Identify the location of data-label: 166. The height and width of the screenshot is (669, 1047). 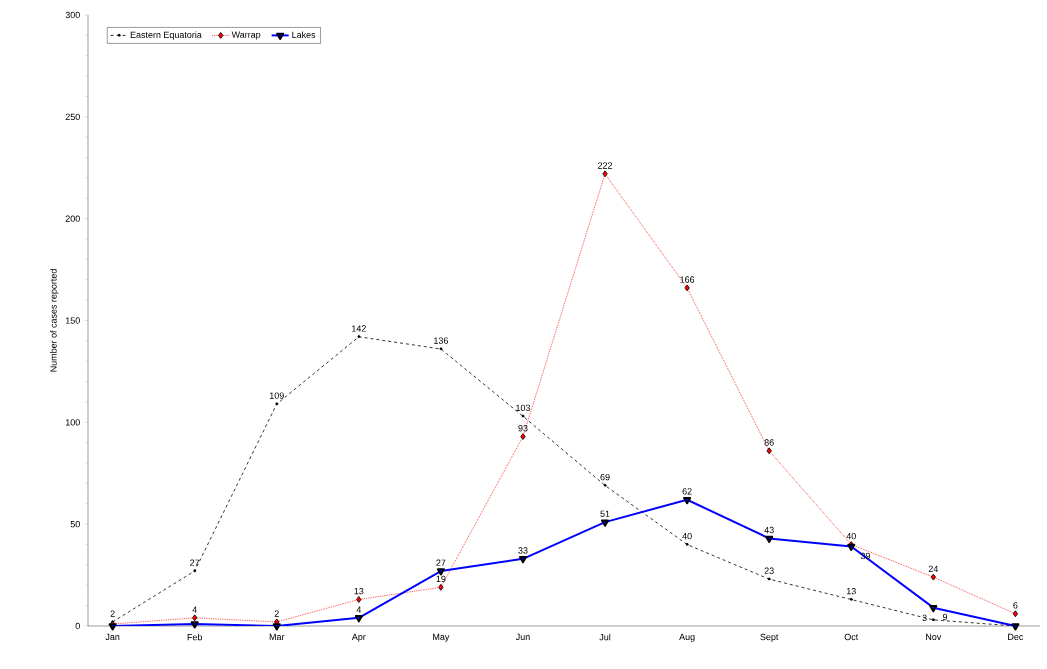
(687, 279).